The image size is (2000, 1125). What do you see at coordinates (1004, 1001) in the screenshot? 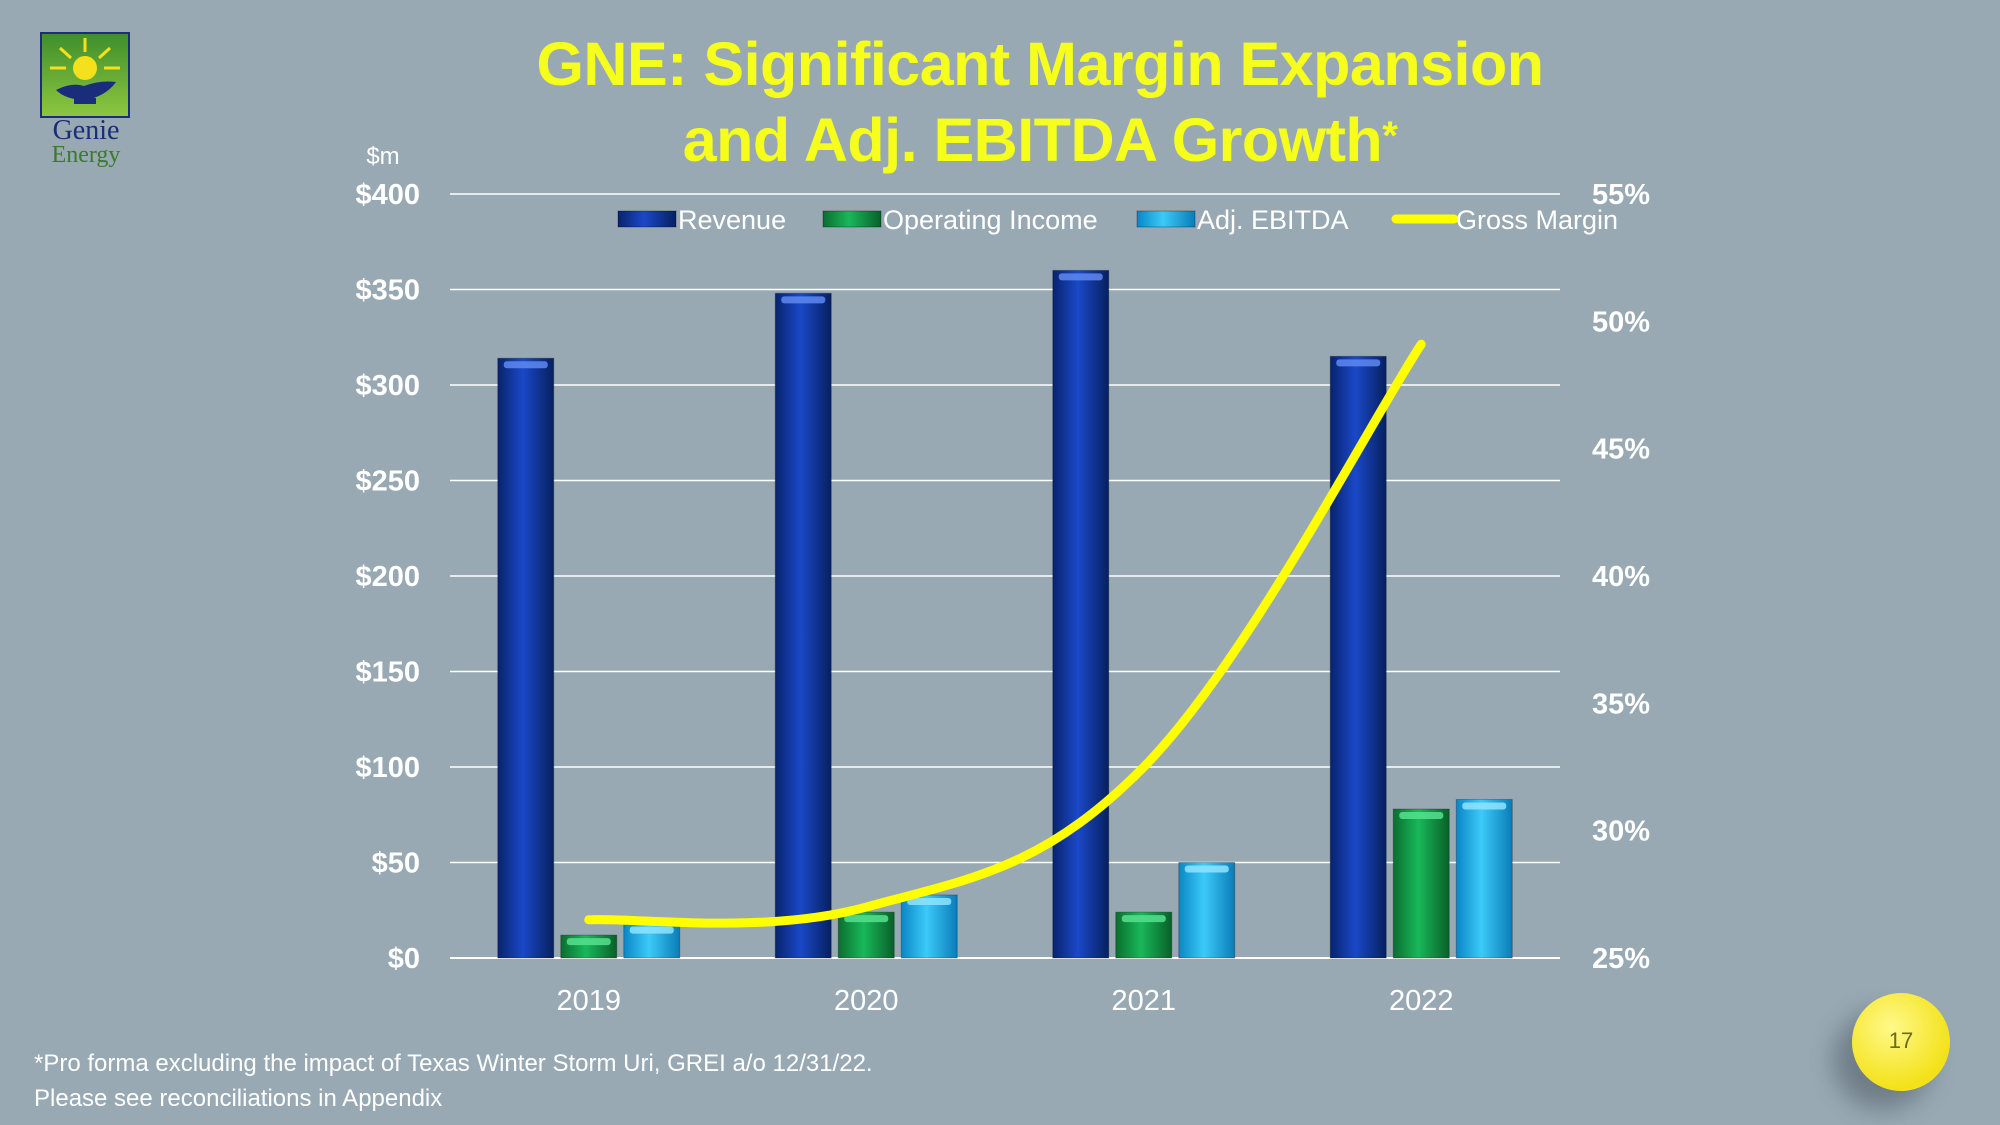
I see `x-axis: 2019 2020 2021 2022` at bounding box center [1004, 1001].